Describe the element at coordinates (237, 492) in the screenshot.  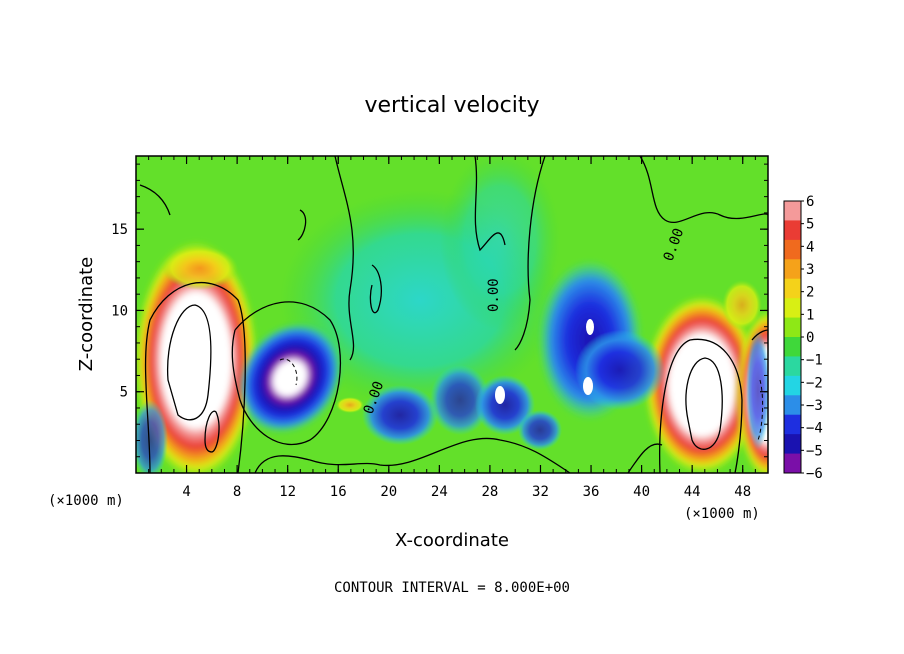
I see `x-tick-label: 8` at that location.